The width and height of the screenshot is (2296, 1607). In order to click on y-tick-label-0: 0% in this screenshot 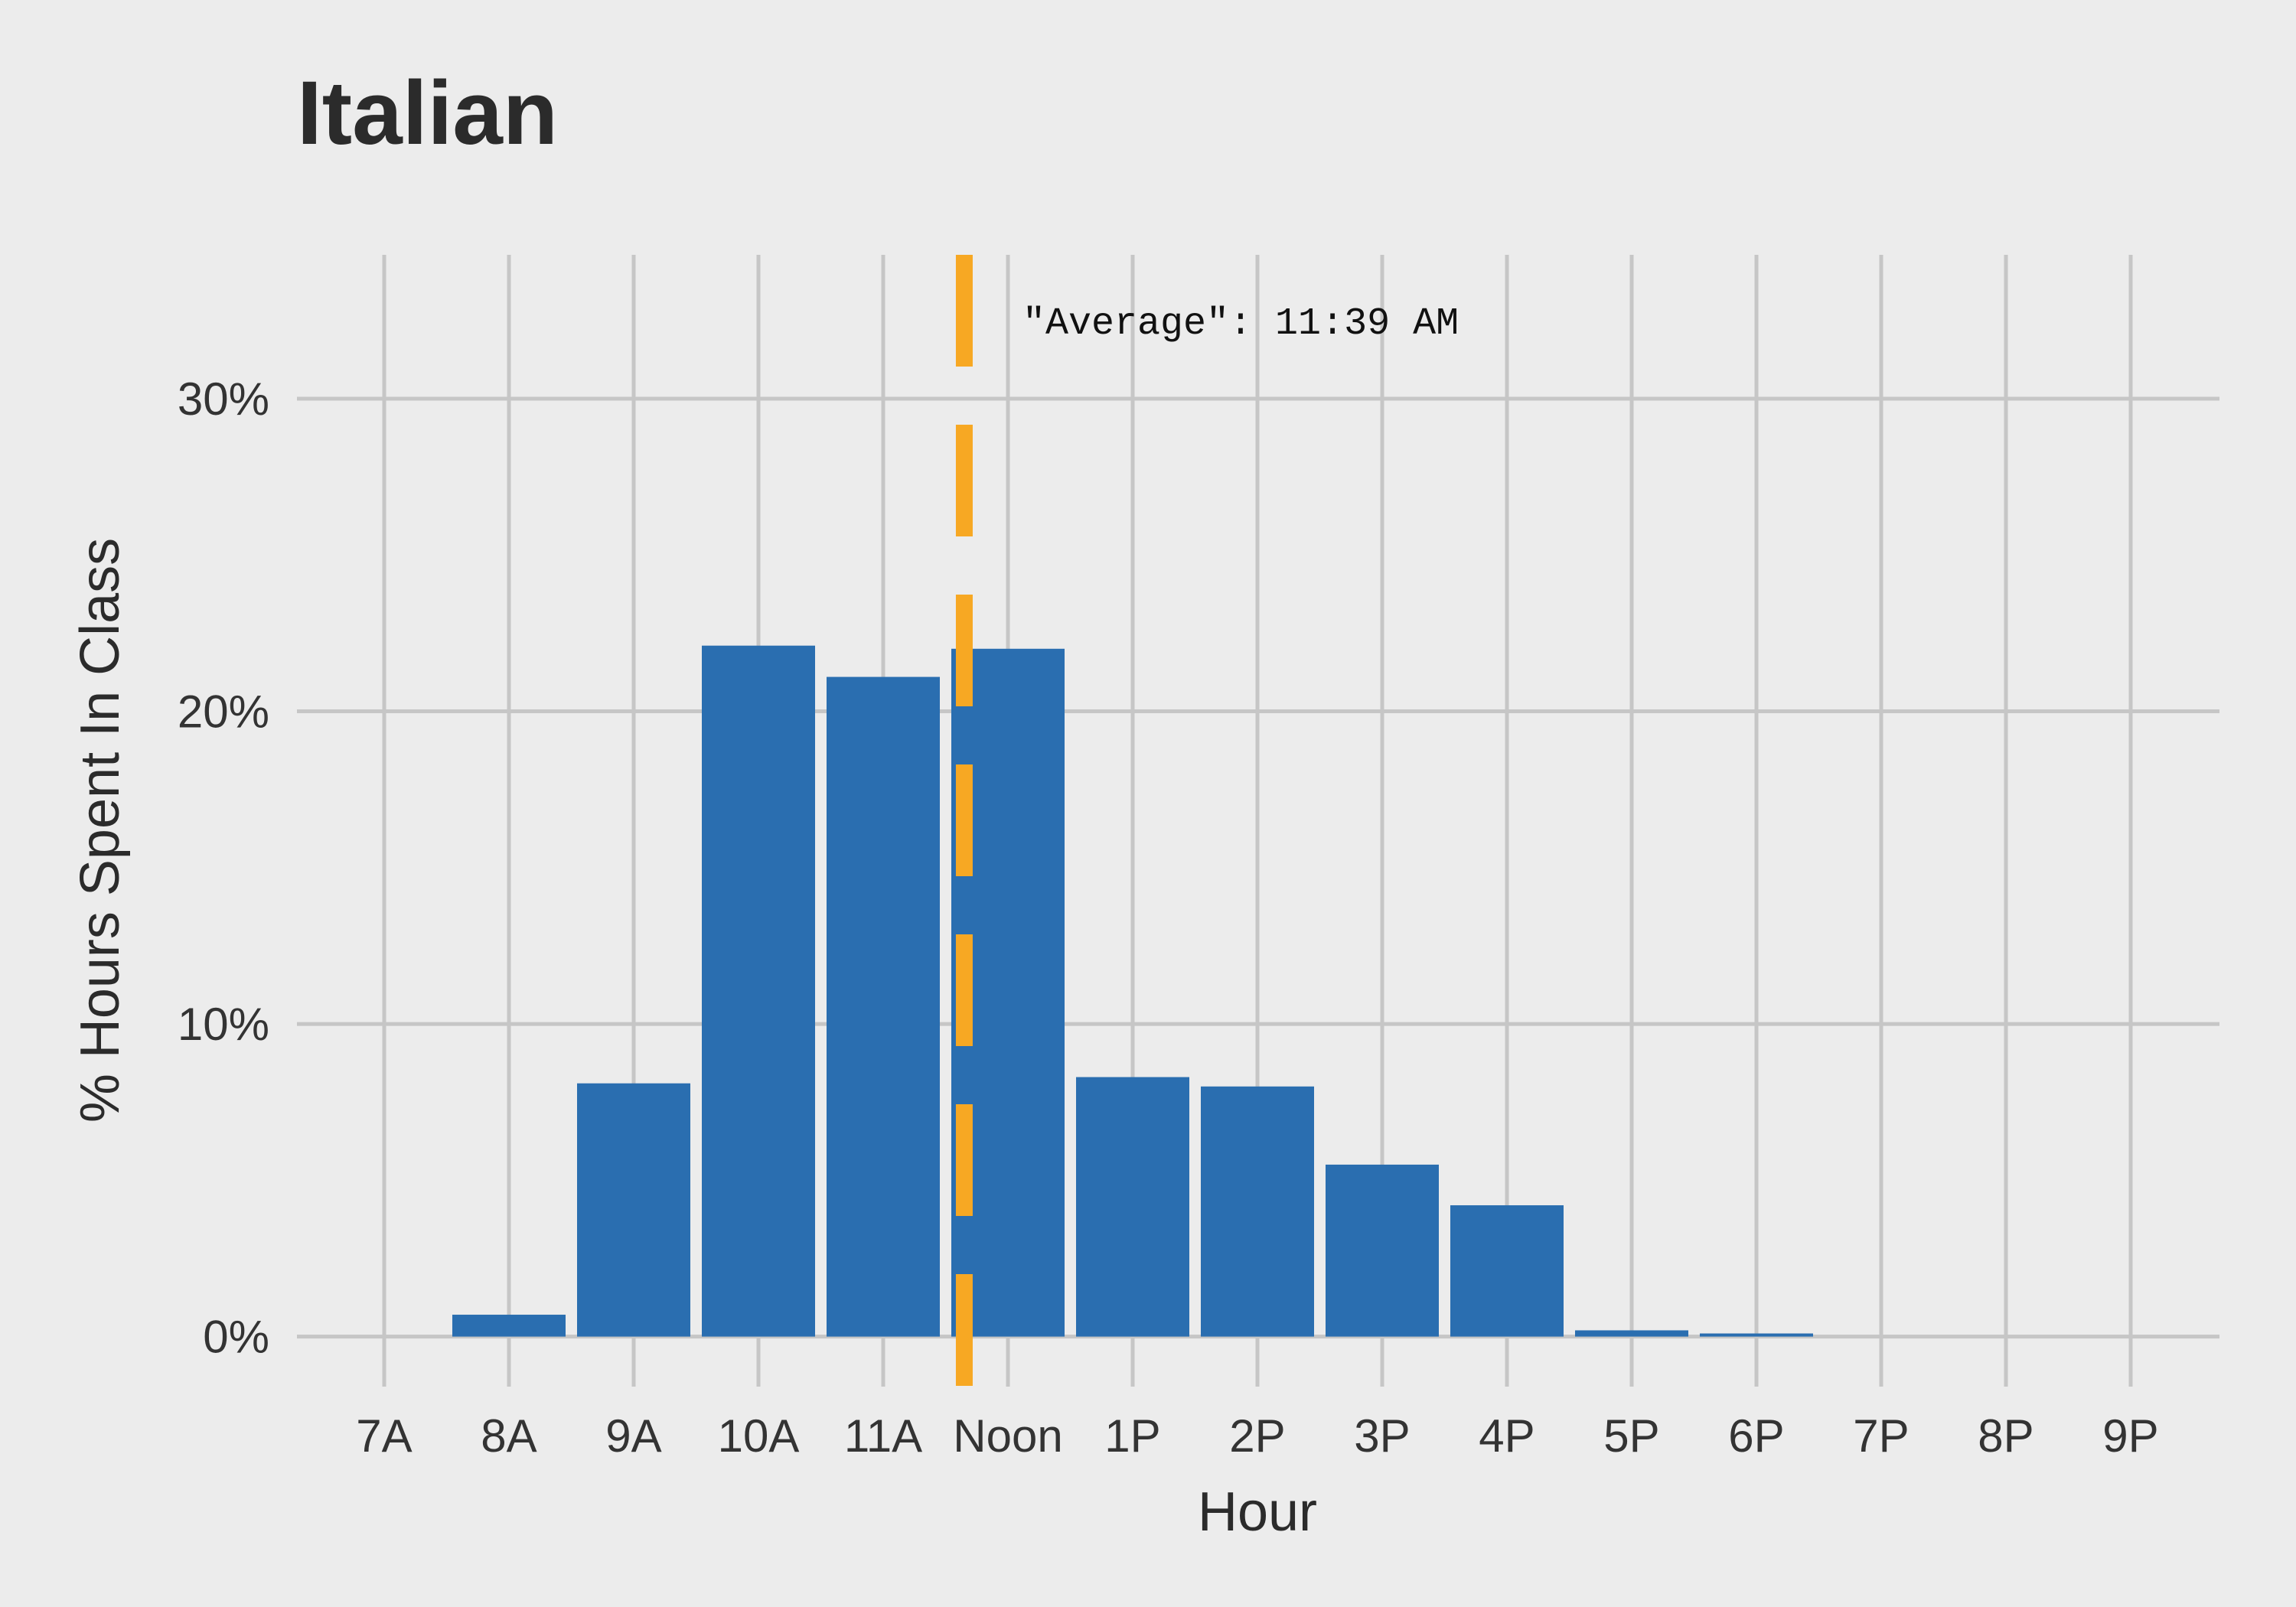, I will do `click(236, 1337)`.